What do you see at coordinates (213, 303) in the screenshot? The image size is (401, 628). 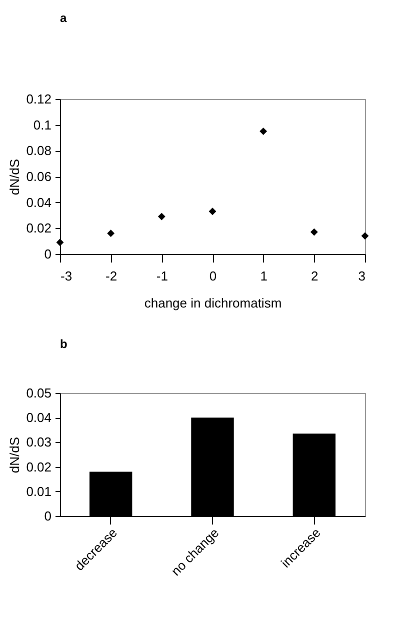 I see `x-axis-title: change in dichromatism` at bounding box center [213, 303].